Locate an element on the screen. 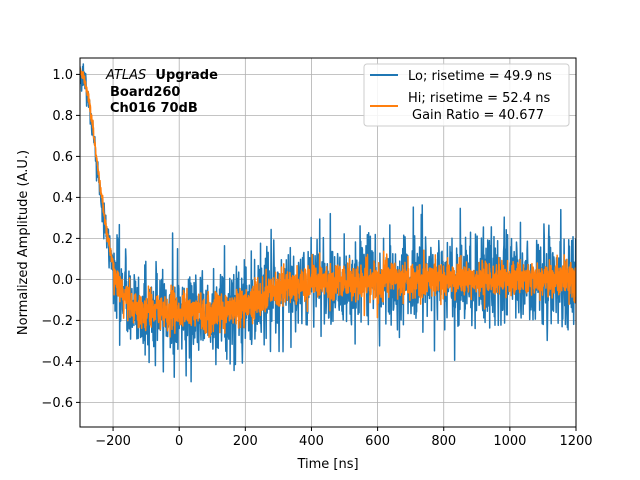  y-tick-label: 0.4 is located at coordinates (62, 198).